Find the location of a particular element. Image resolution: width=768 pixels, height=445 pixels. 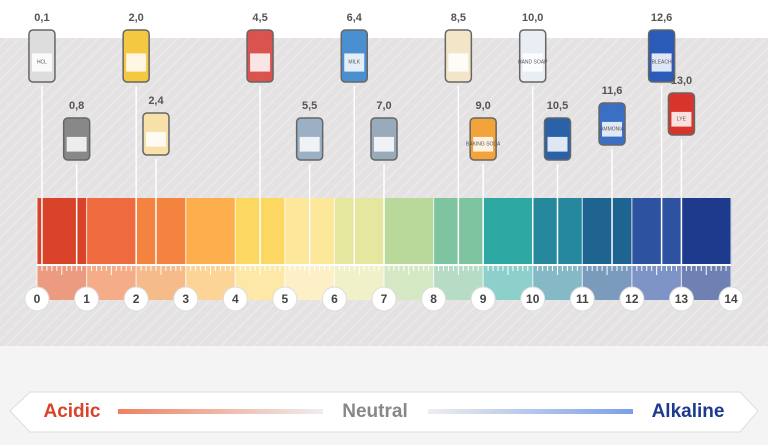

x-tick-label: 4 is located at coordinates (235, 299).